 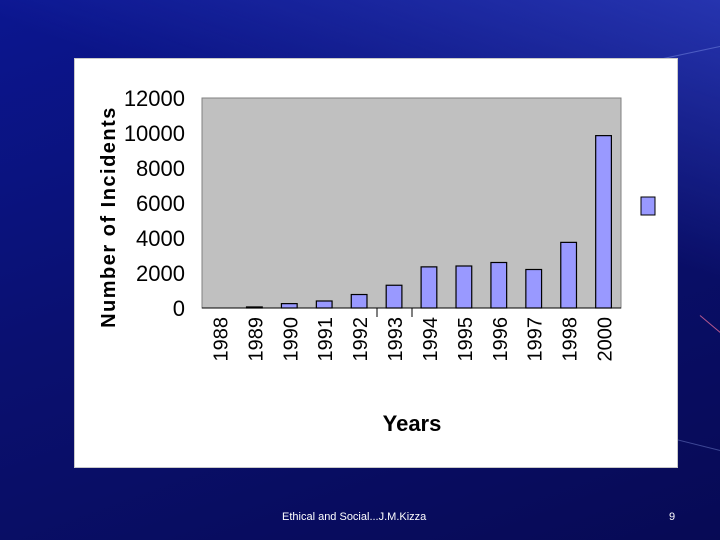 What do you see at coordinates (709, 328) in the screenshot?
I see `background-streak` at bounding box center [709, 328].